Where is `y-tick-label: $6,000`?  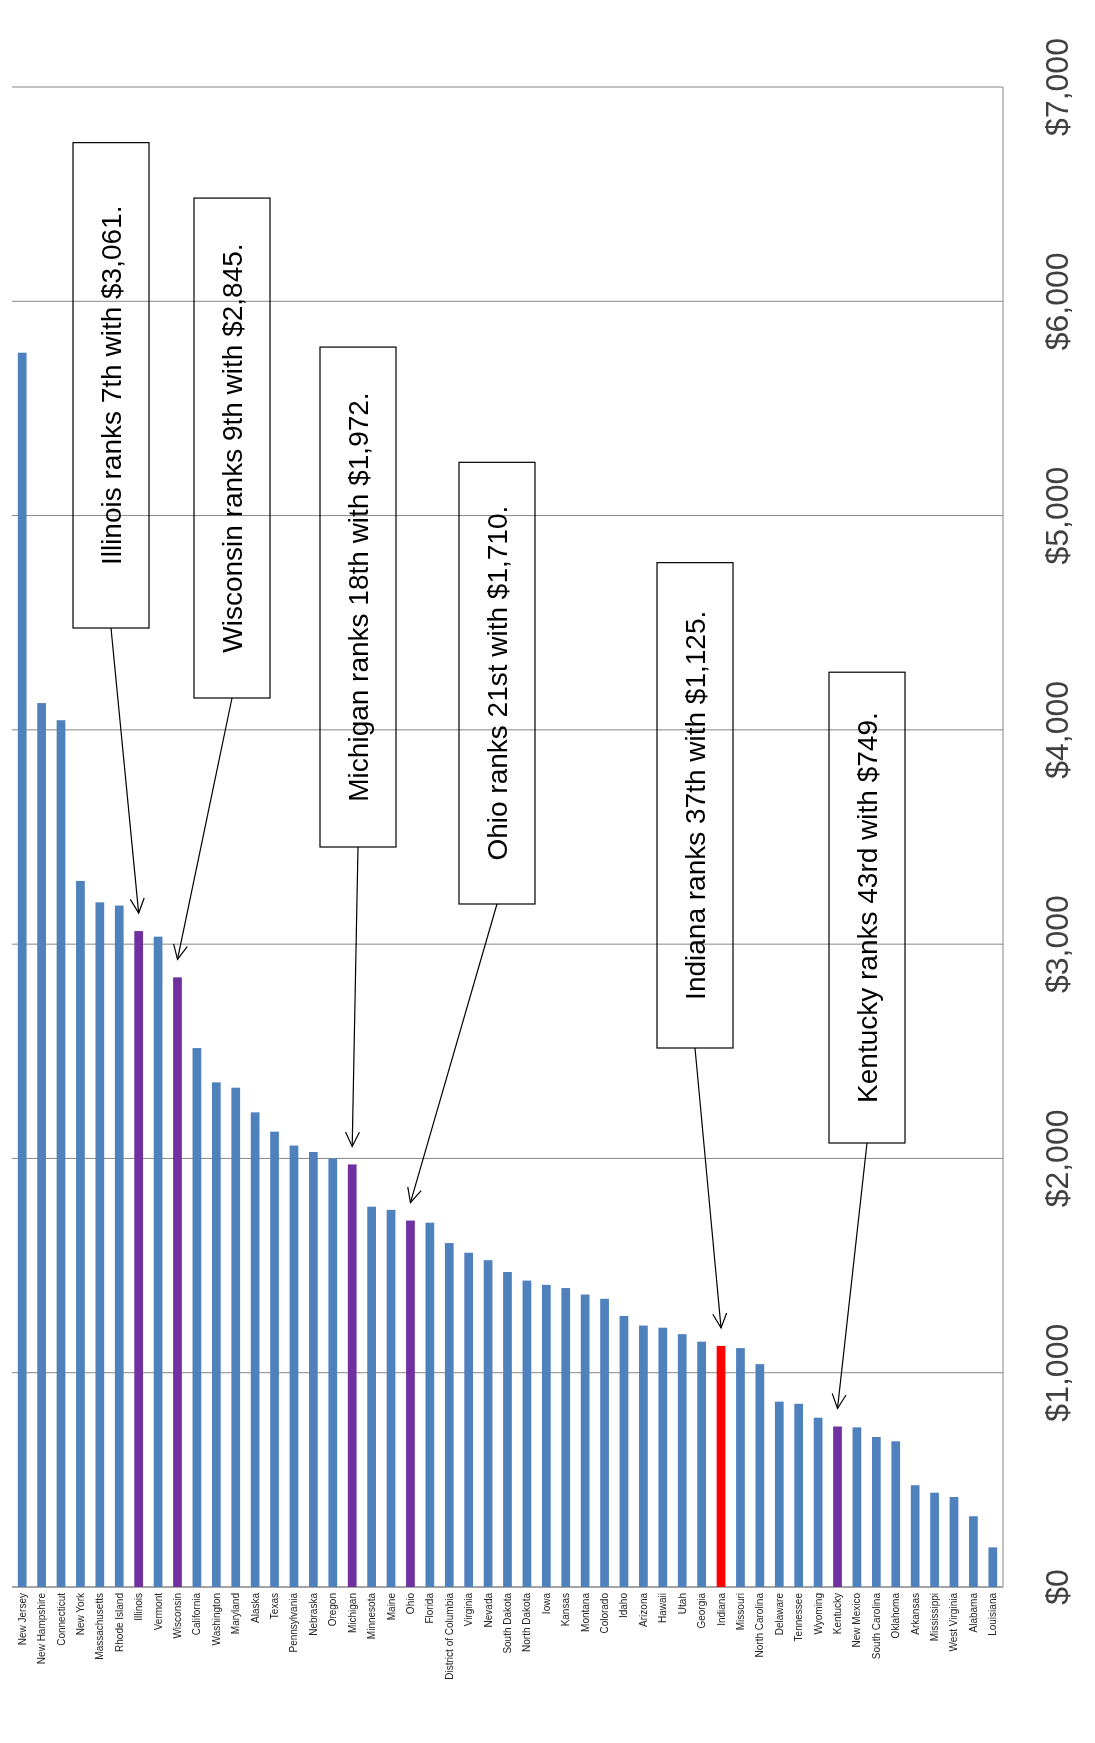
y-tick-label: $6,000 is located at coordinates (1057, 301).